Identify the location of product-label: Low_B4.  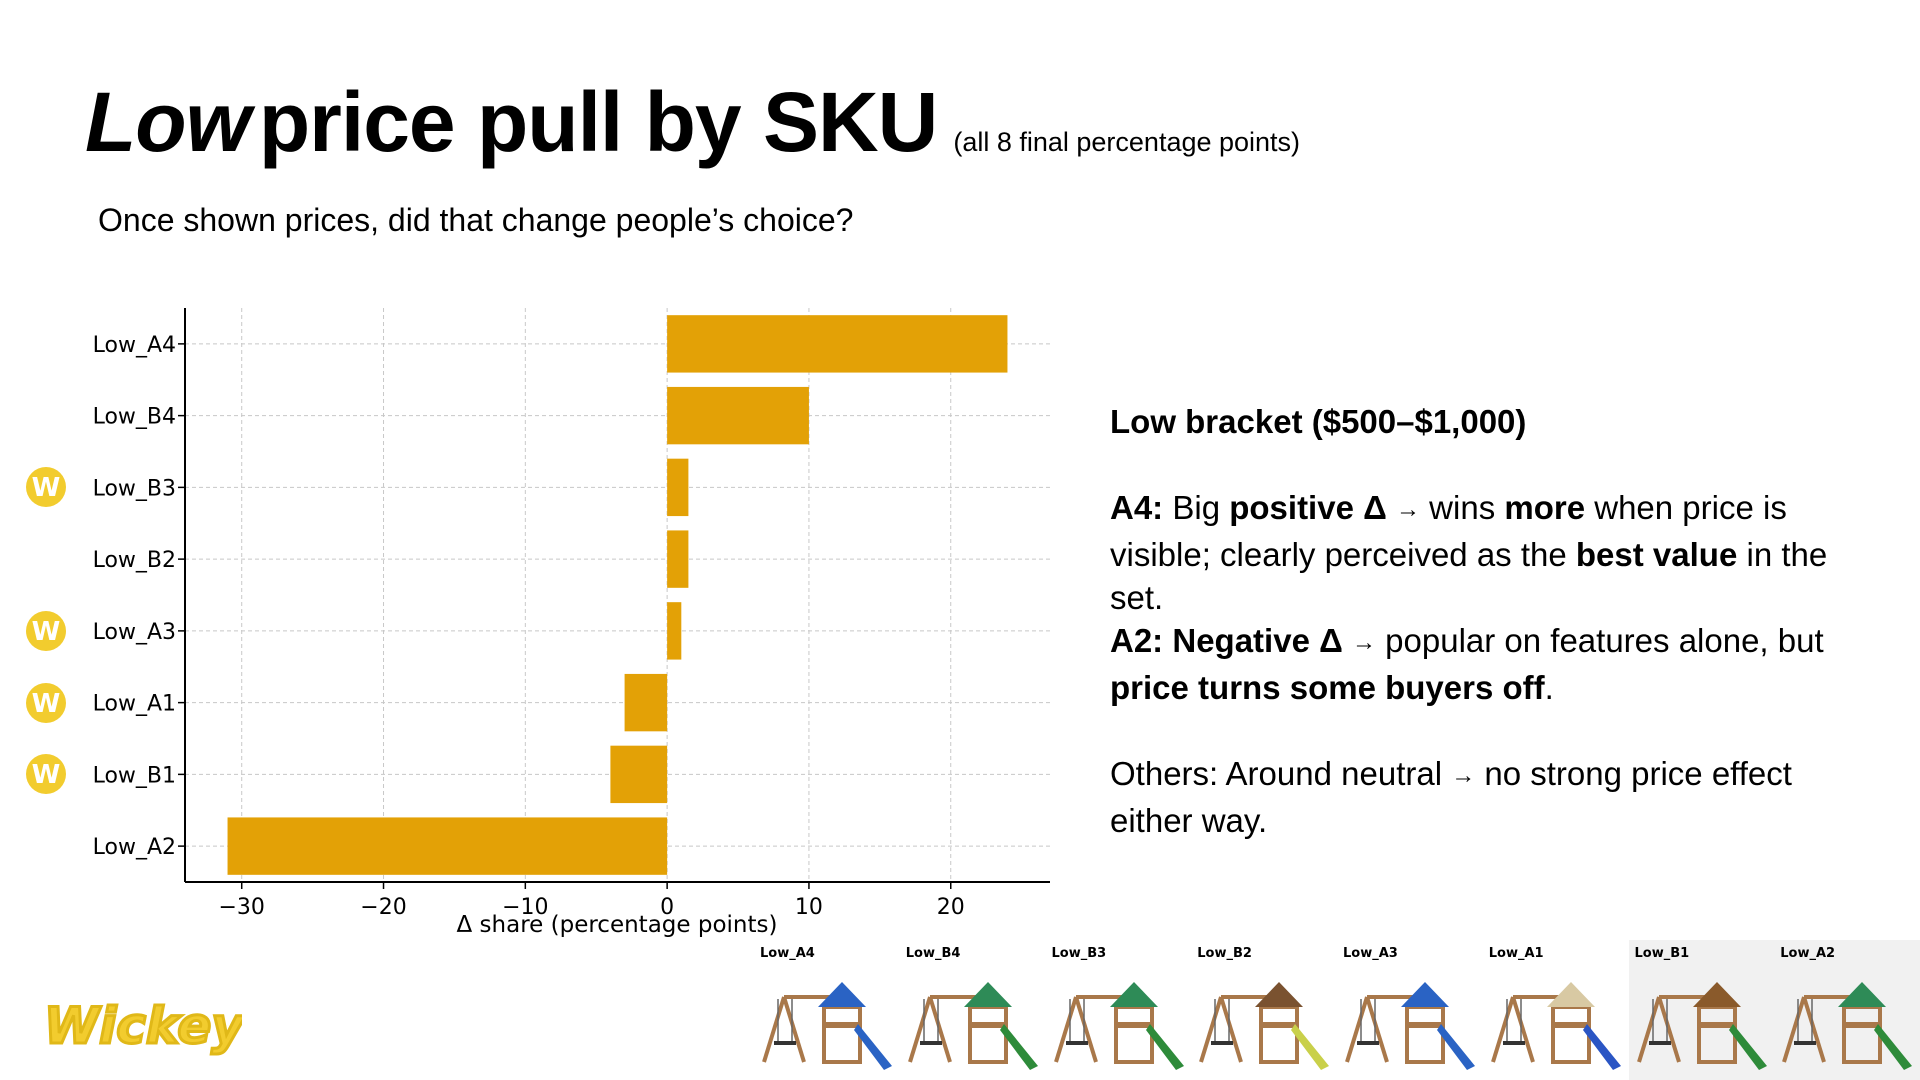
(933, 953).